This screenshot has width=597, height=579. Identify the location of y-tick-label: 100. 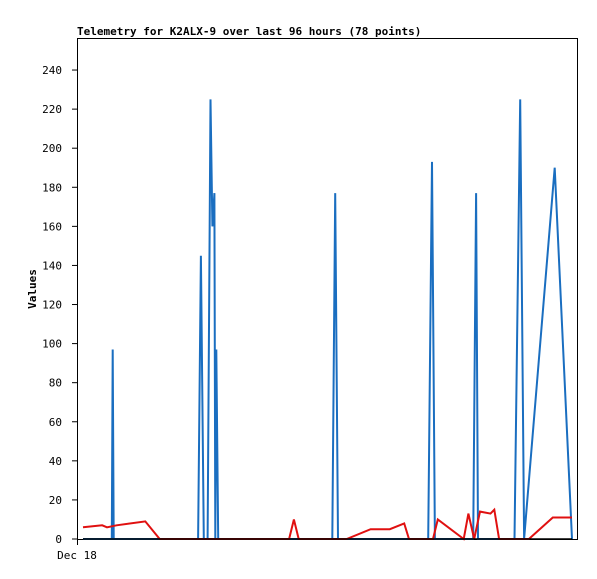
(52, 344).